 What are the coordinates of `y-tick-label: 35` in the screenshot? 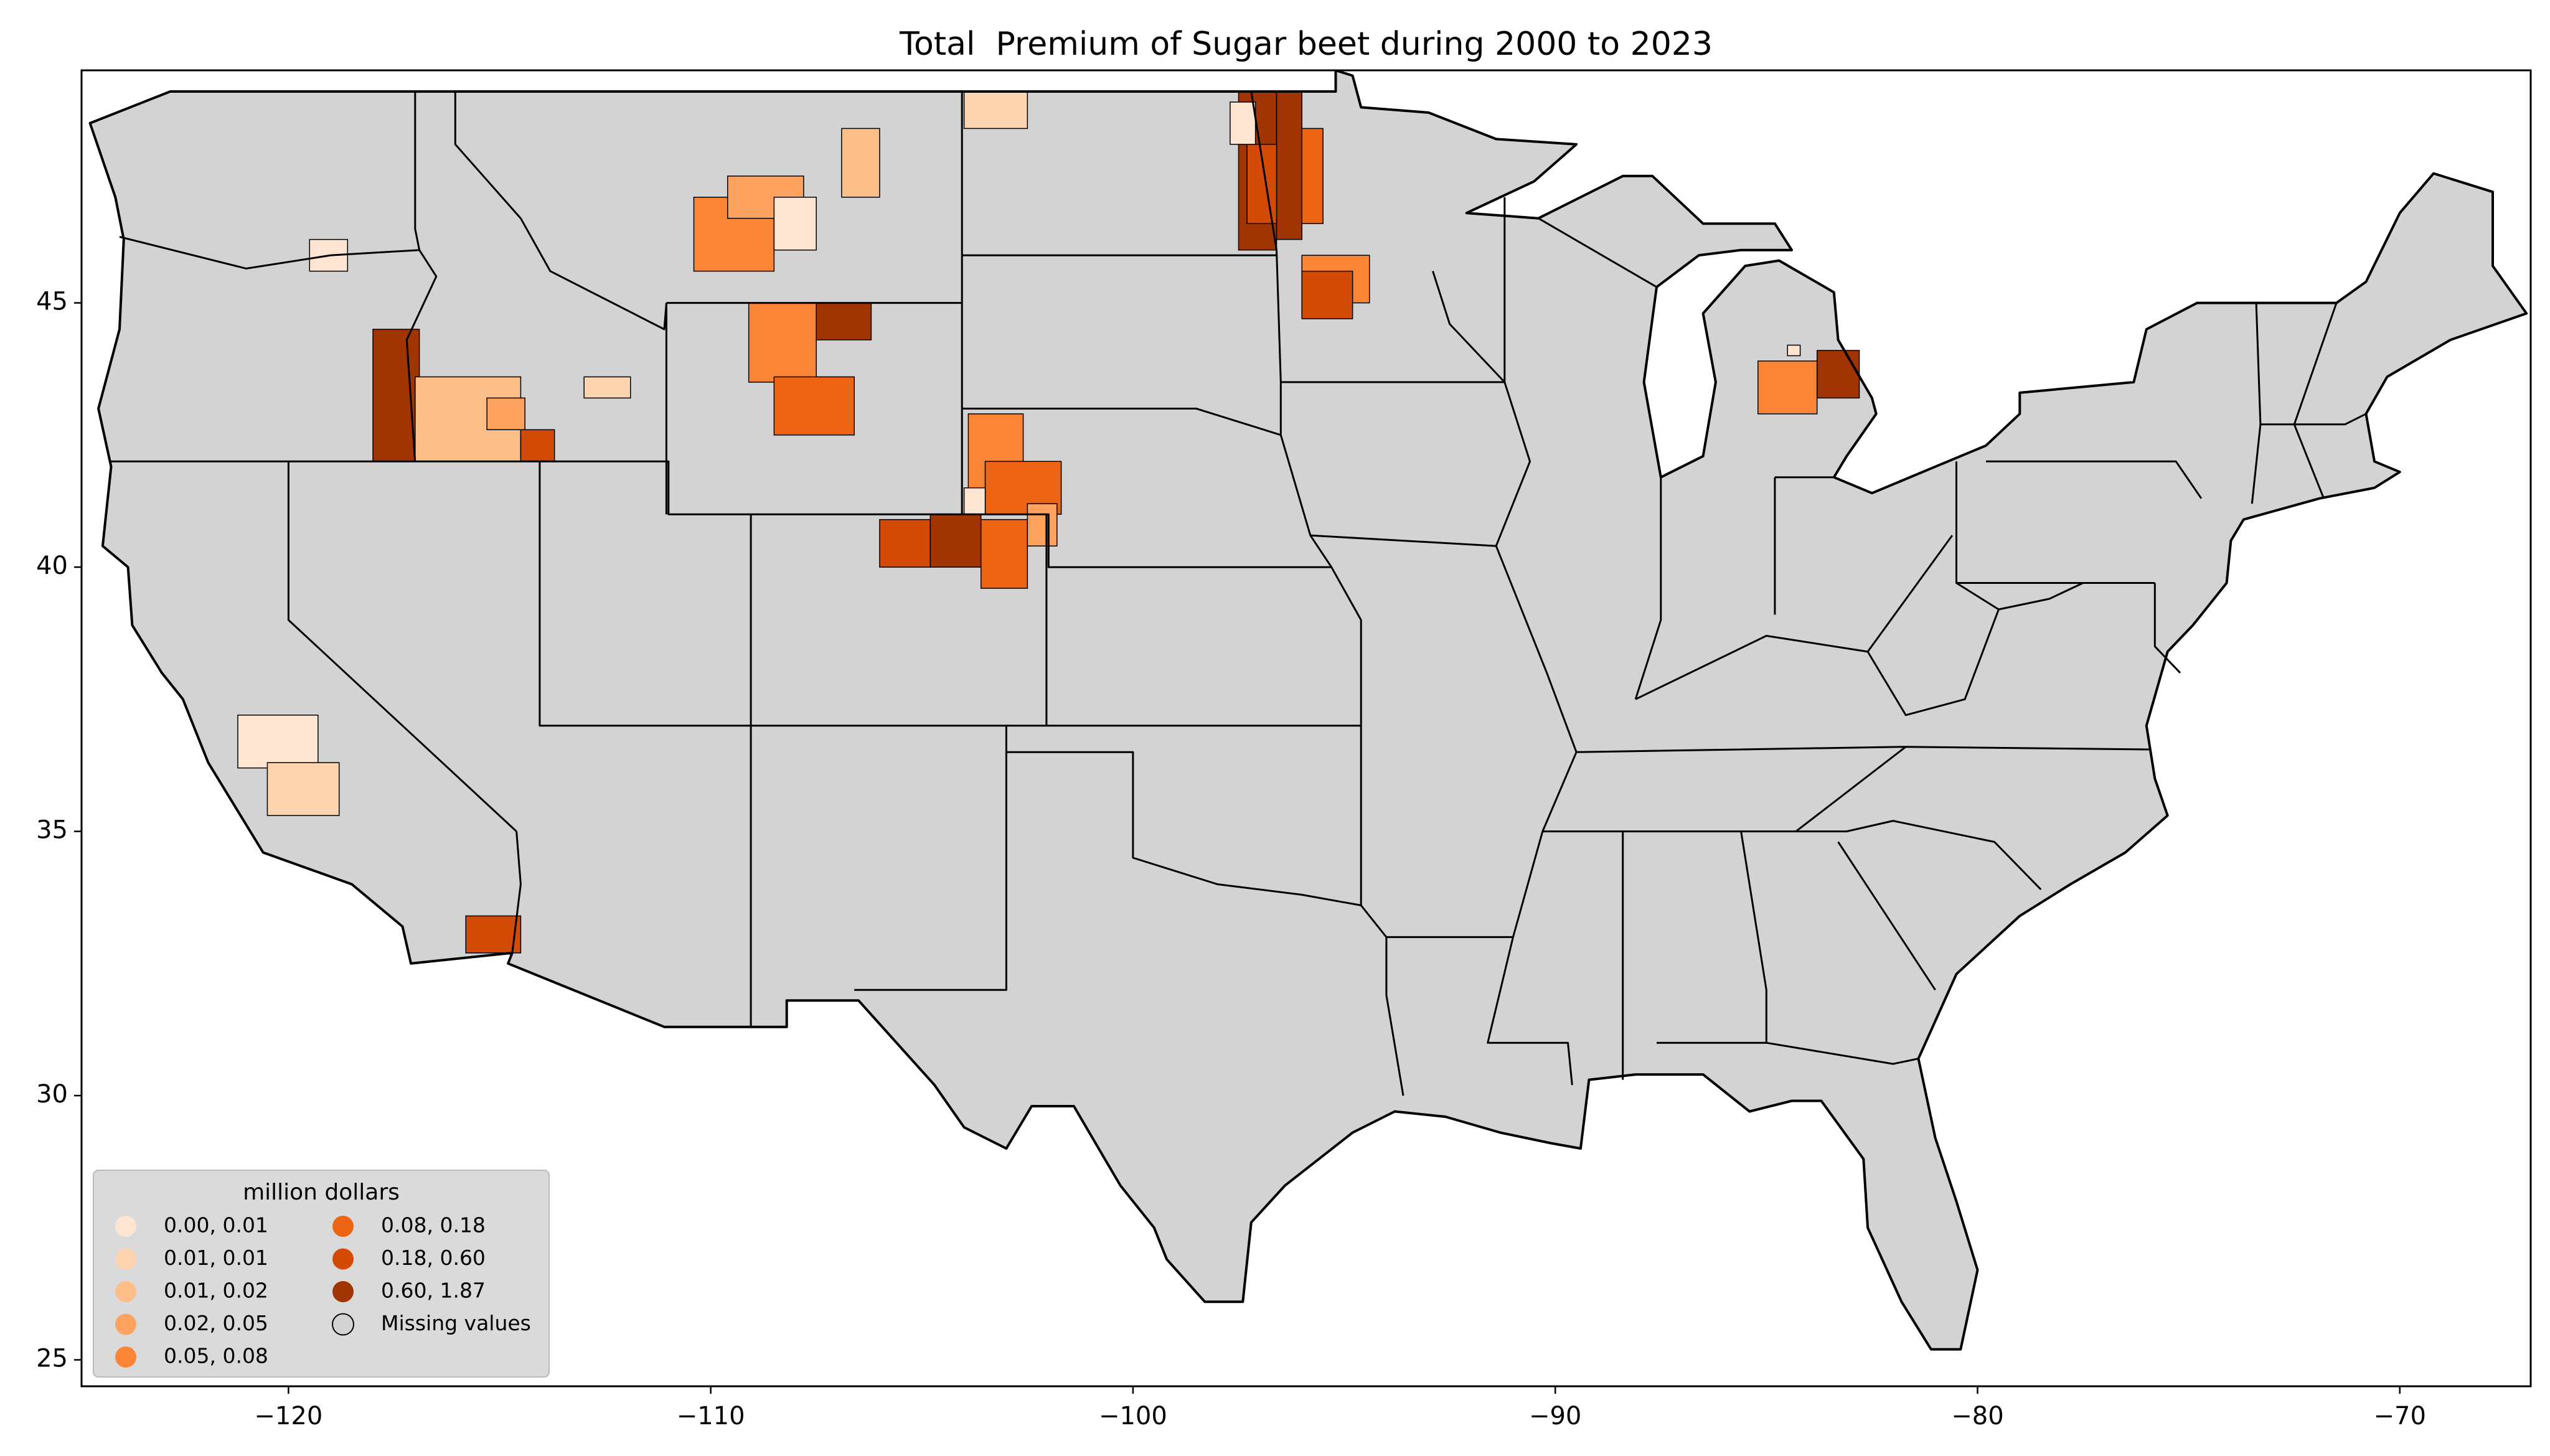 It's located at (52, 831).